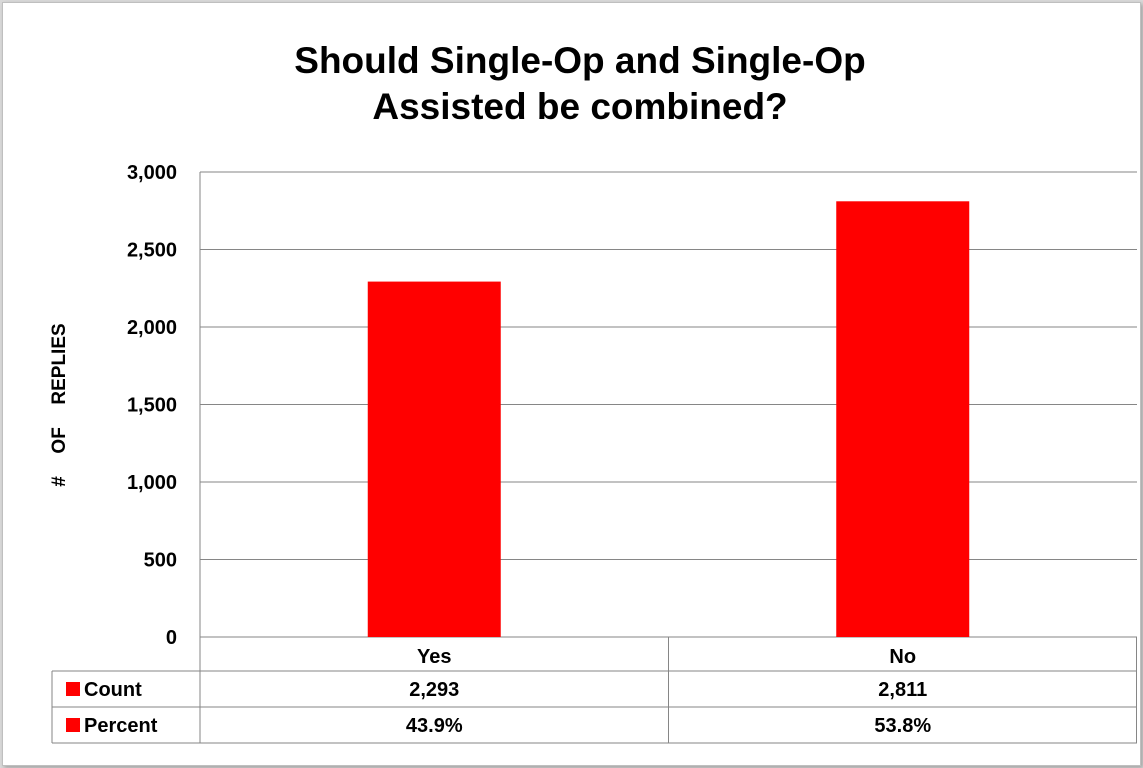  What do you see at coordinates (152, 173) in the screenshot?
I see `y-tick-label: 3,000` at bounding box center [152, 173].